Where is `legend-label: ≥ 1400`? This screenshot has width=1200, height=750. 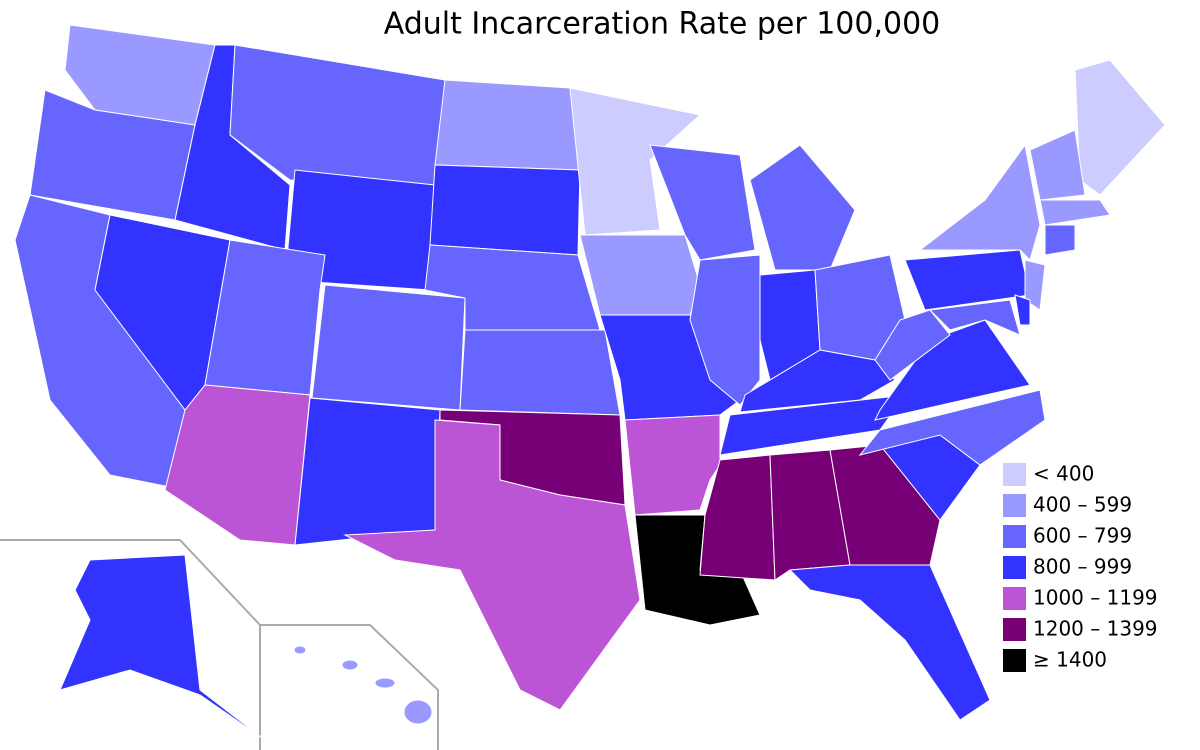
legend-label: ≥ 1400 is located at coordinates (1070, 660).